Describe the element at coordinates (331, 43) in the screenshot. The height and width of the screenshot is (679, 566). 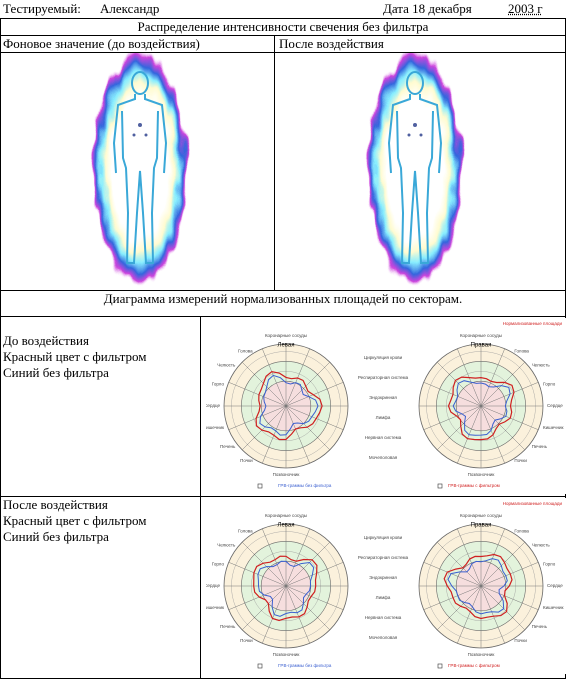
I see `column-header: После воздействия` at that location.